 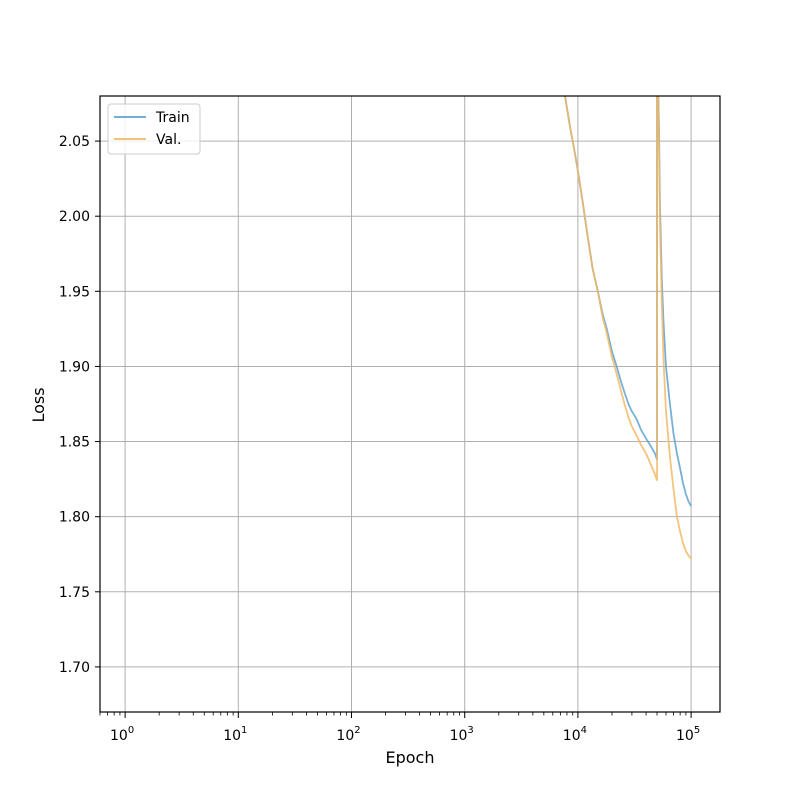 What do you see at coordinates (410, 757) in the screenshot?
I see `x-axis-label: Epoch` at bounding box center [410, 757].